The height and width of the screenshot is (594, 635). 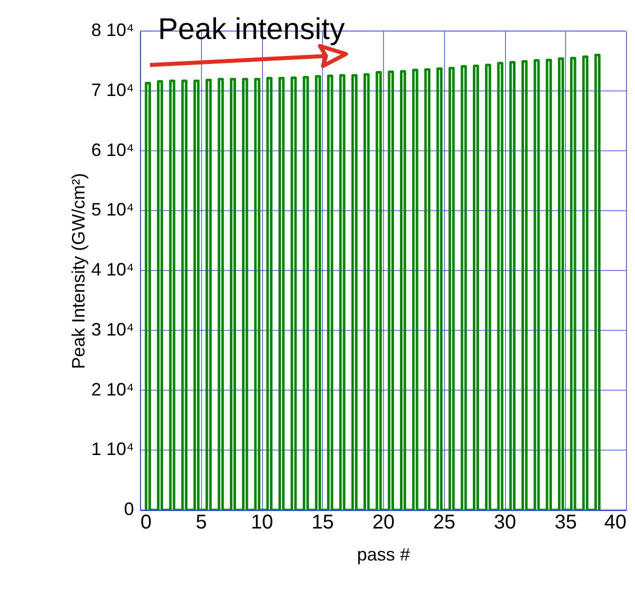 I want to click on text: 1 10⁴, so click(x=112, y=449).